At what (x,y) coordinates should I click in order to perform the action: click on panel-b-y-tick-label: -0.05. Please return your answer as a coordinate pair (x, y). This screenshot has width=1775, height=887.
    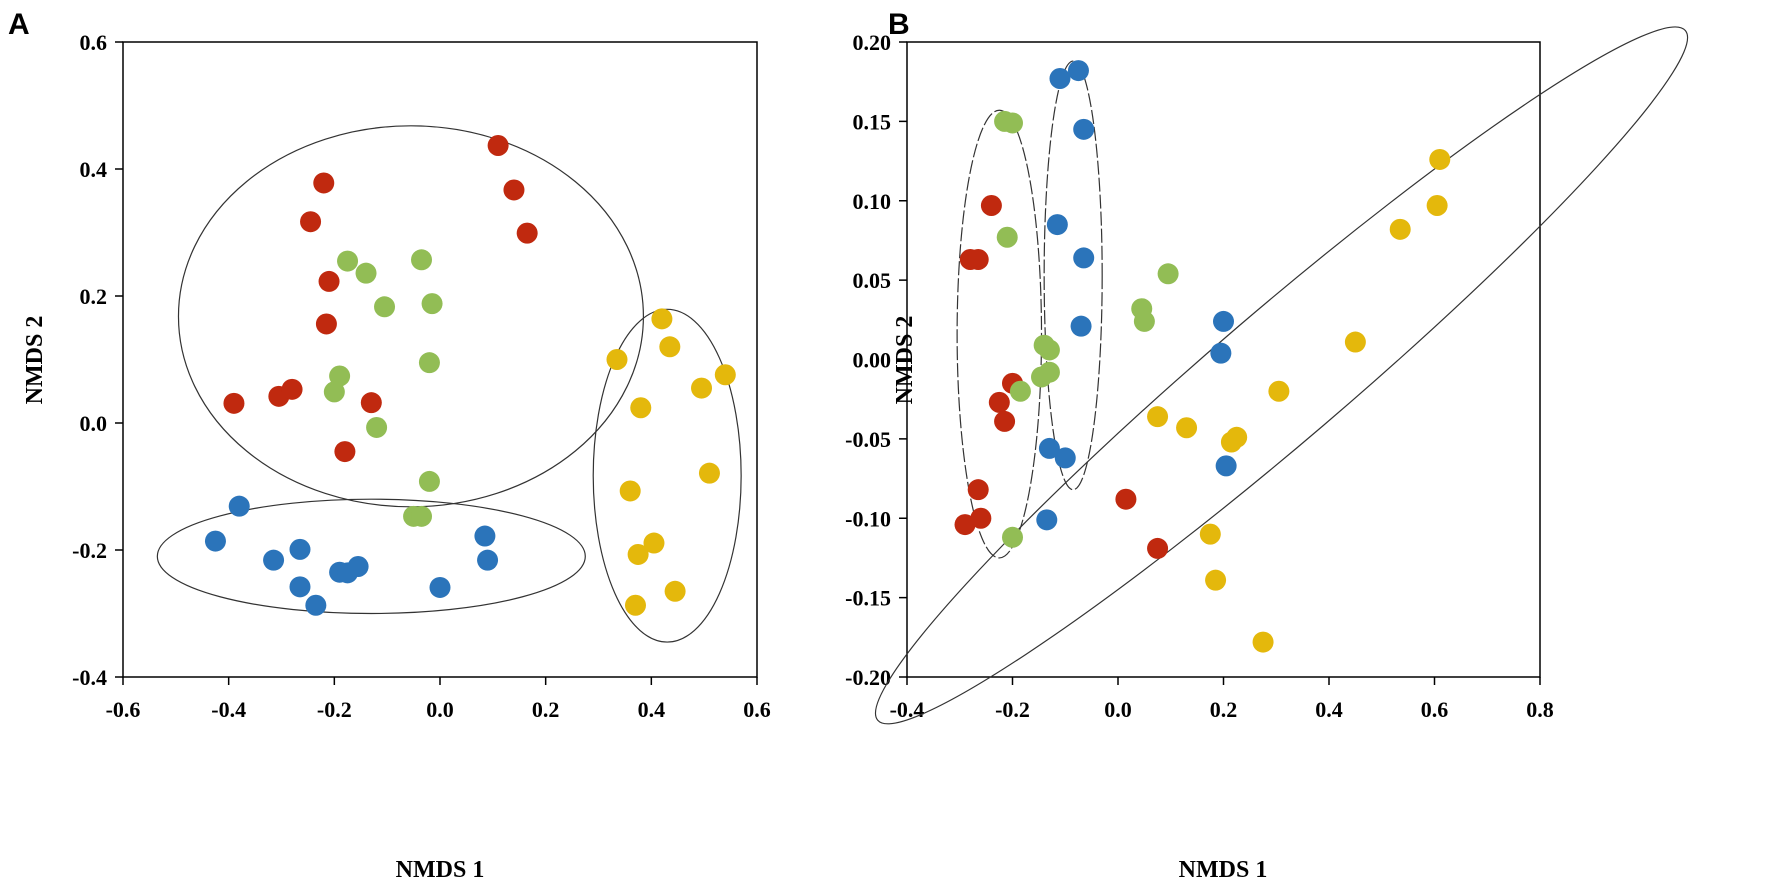
    Looking at the image, I should click on (868, 439).